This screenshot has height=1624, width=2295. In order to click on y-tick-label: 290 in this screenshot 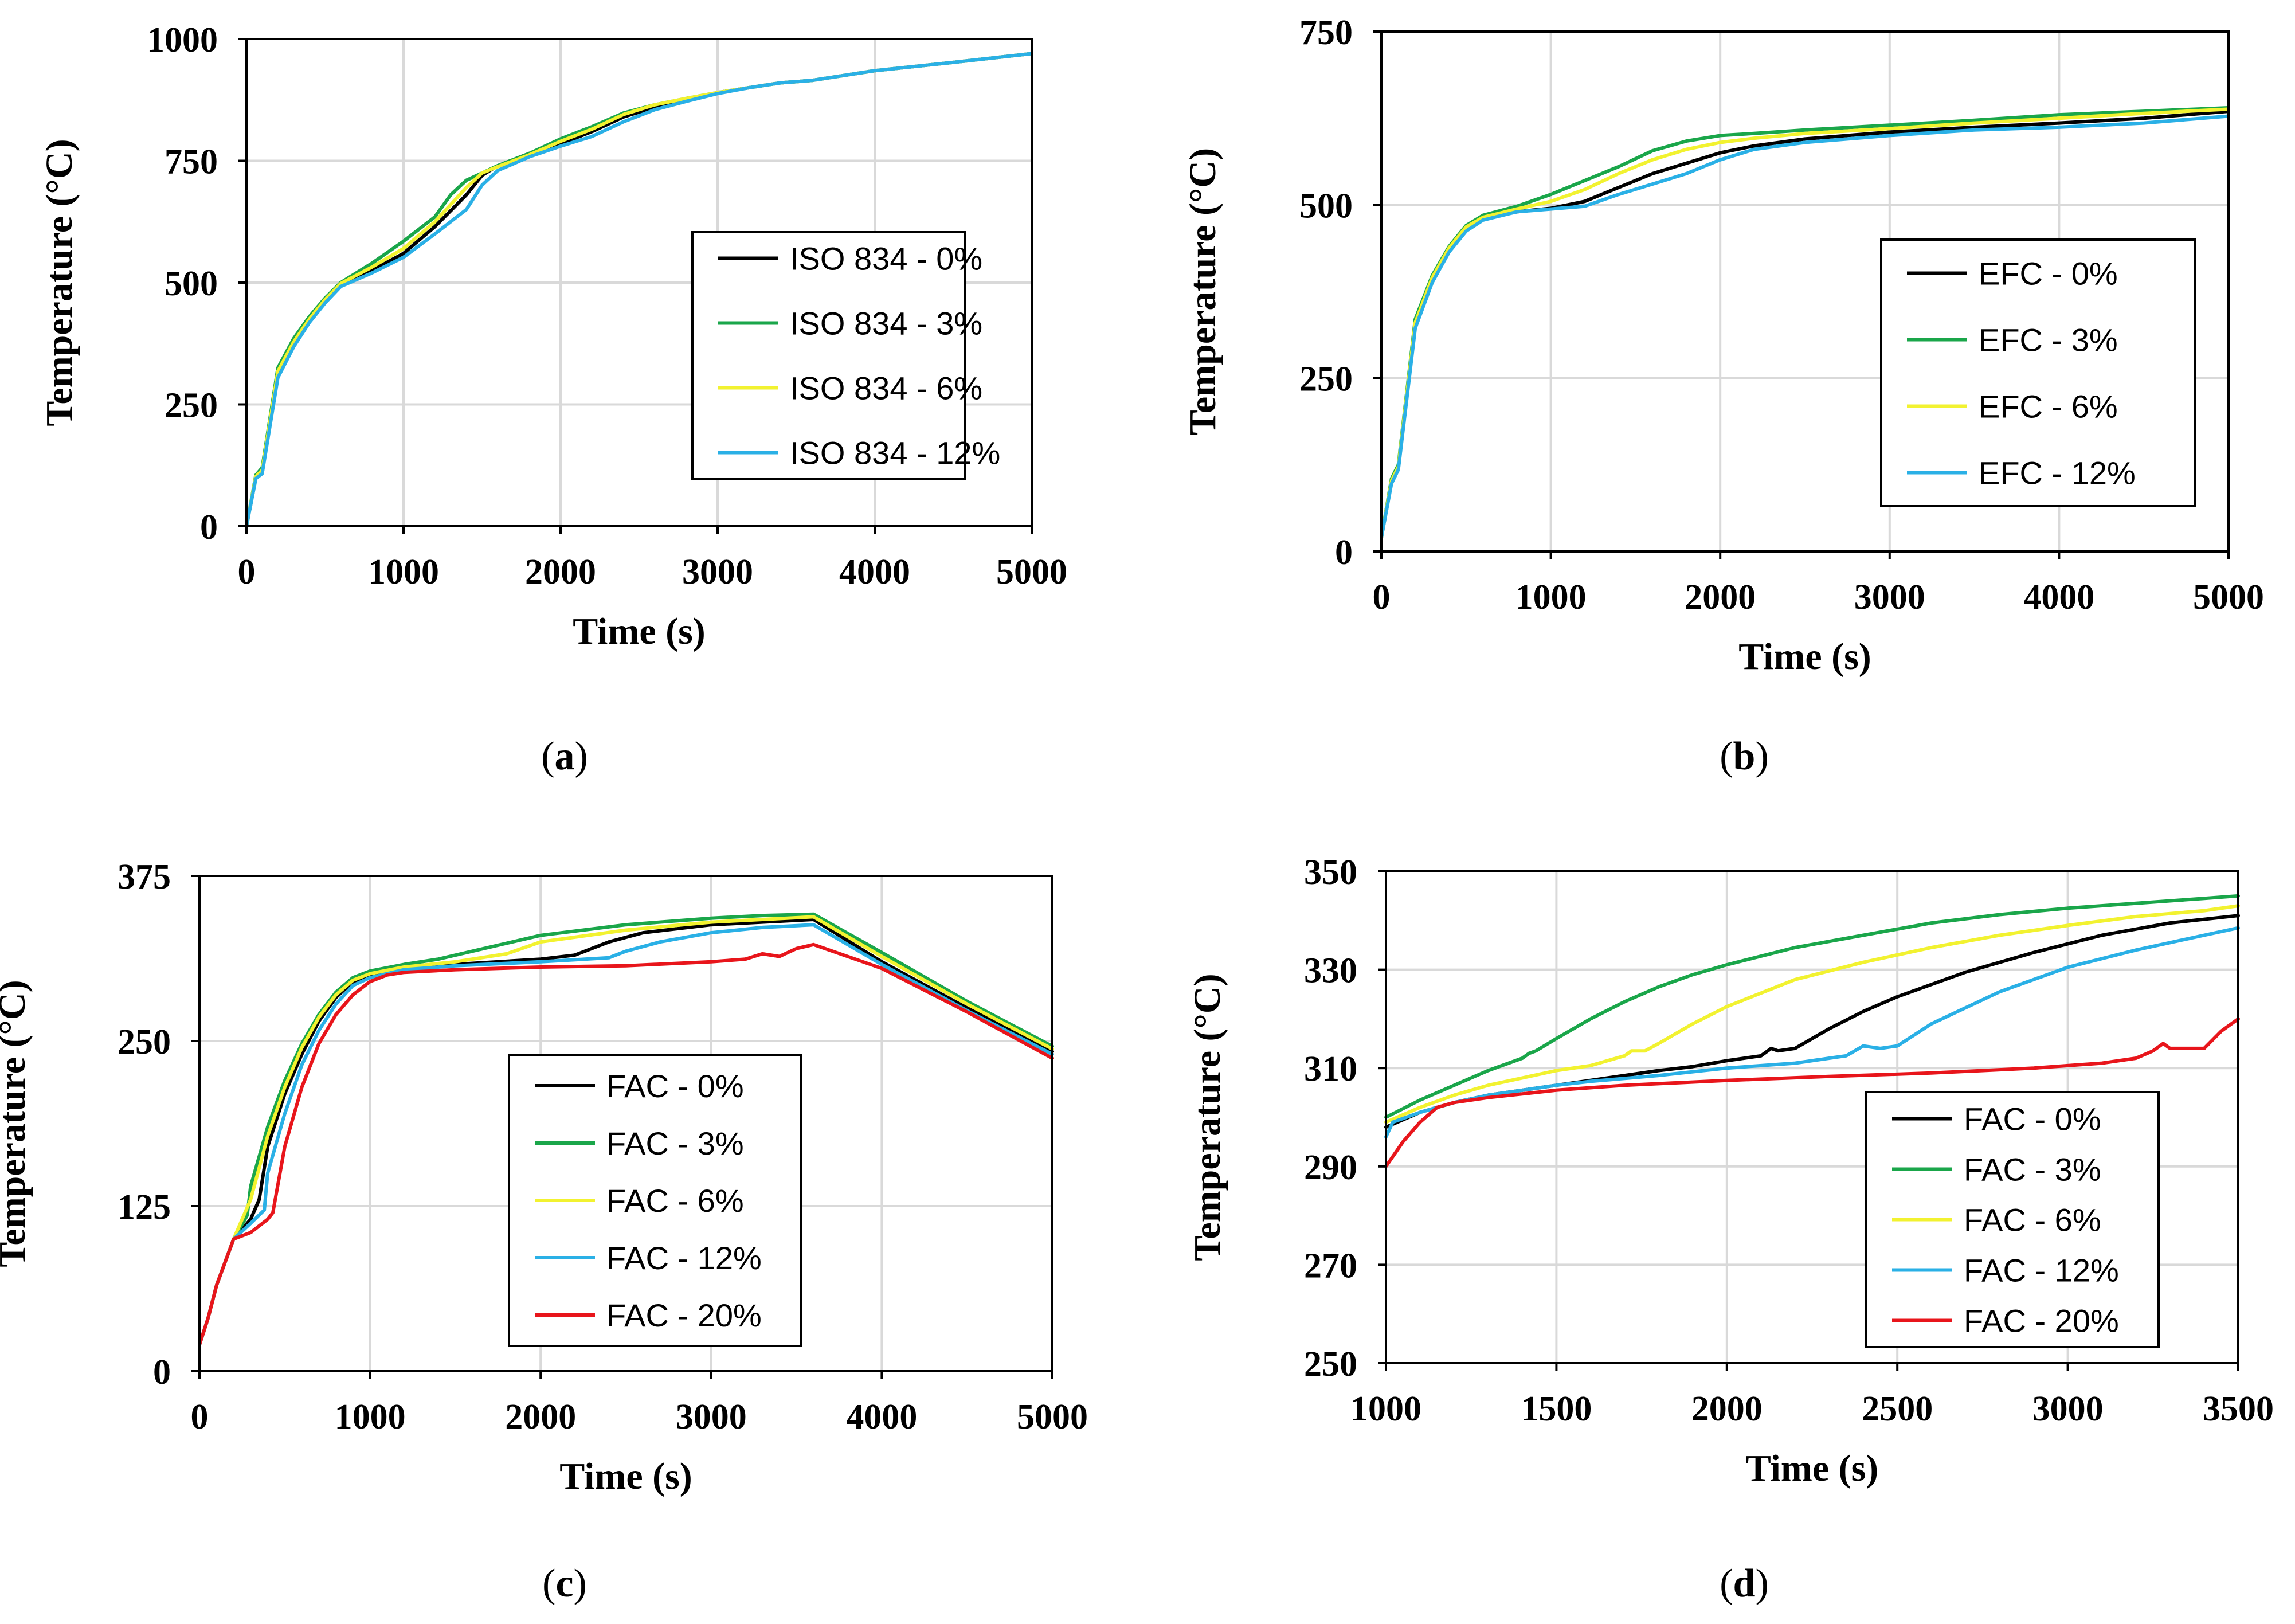, I will do `click(1330, 1167)`.